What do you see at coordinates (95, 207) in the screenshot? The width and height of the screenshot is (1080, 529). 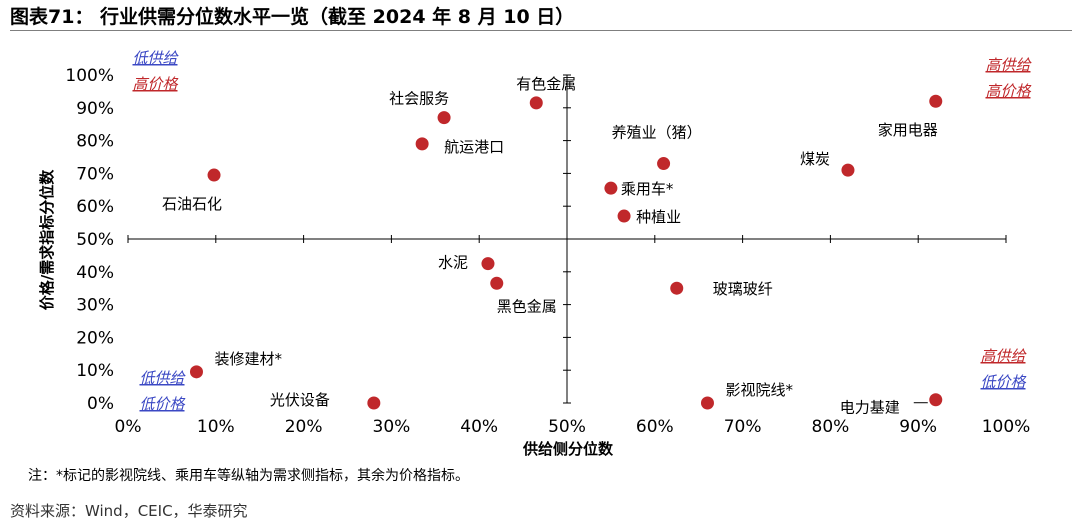 I see `y-tick-label: 60%` at bounding box center [95, 207].